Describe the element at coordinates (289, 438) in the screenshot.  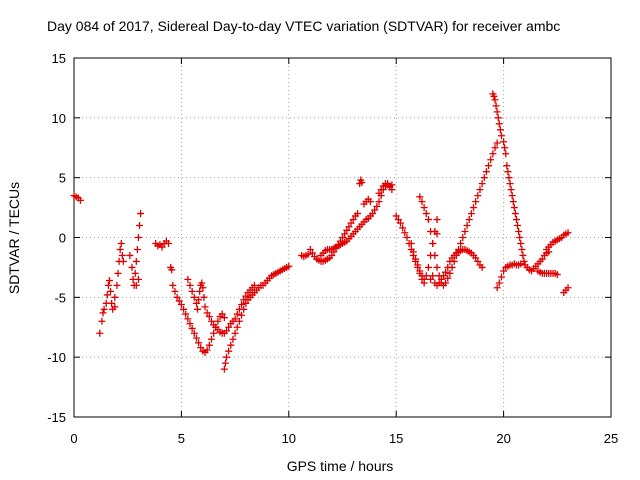
I see `x-tick-label: 10` at that location.